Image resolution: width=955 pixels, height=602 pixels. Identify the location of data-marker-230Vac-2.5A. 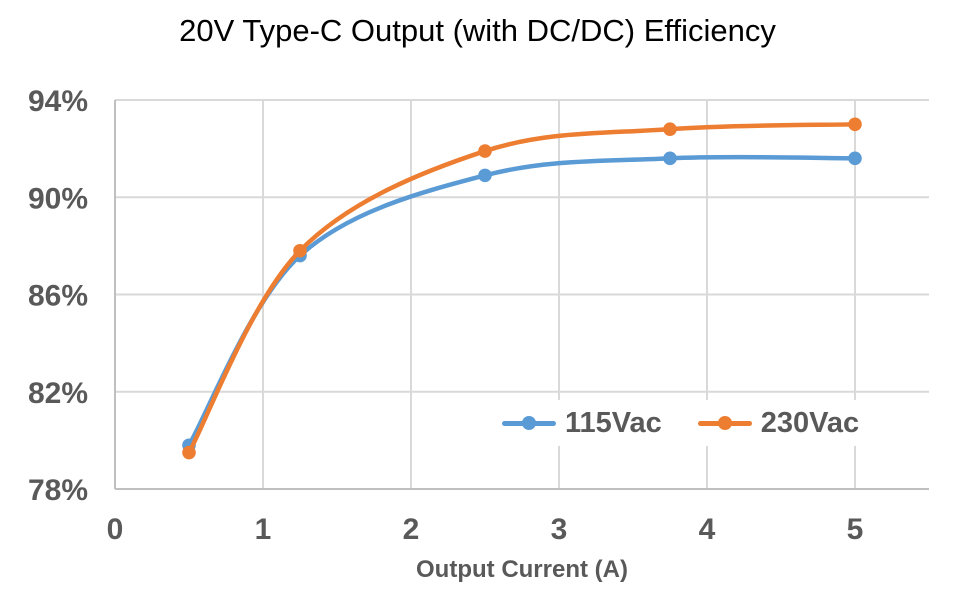
(485, 151).